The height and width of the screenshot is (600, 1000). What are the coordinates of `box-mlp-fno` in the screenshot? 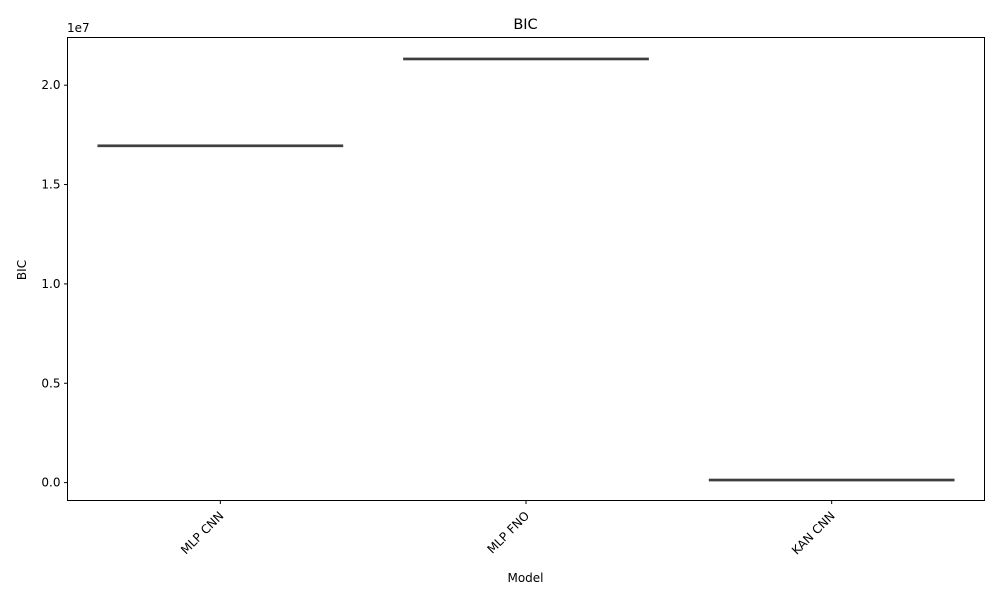 It's located at (526, 59).